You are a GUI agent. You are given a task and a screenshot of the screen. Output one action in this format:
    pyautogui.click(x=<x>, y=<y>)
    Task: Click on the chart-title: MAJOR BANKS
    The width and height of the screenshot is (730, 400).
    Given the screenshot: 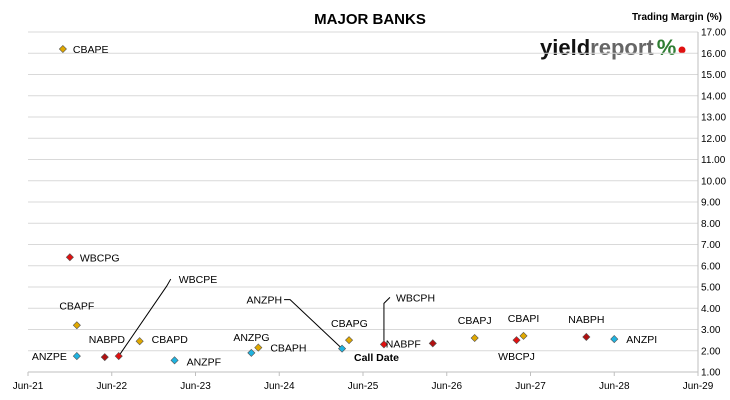 What is the action you would take?
    pyautogui.click(x=370, y=19)
    